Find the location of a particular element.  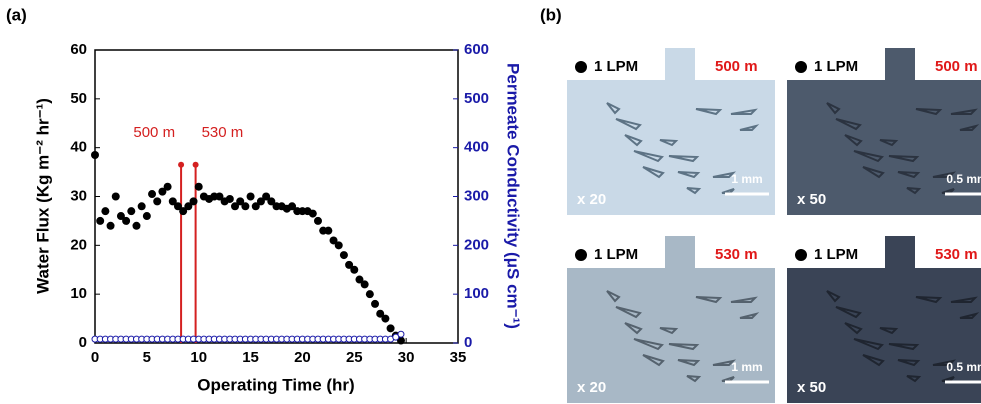

y2-tick-label: 400 is located at coordinates (476, 147).